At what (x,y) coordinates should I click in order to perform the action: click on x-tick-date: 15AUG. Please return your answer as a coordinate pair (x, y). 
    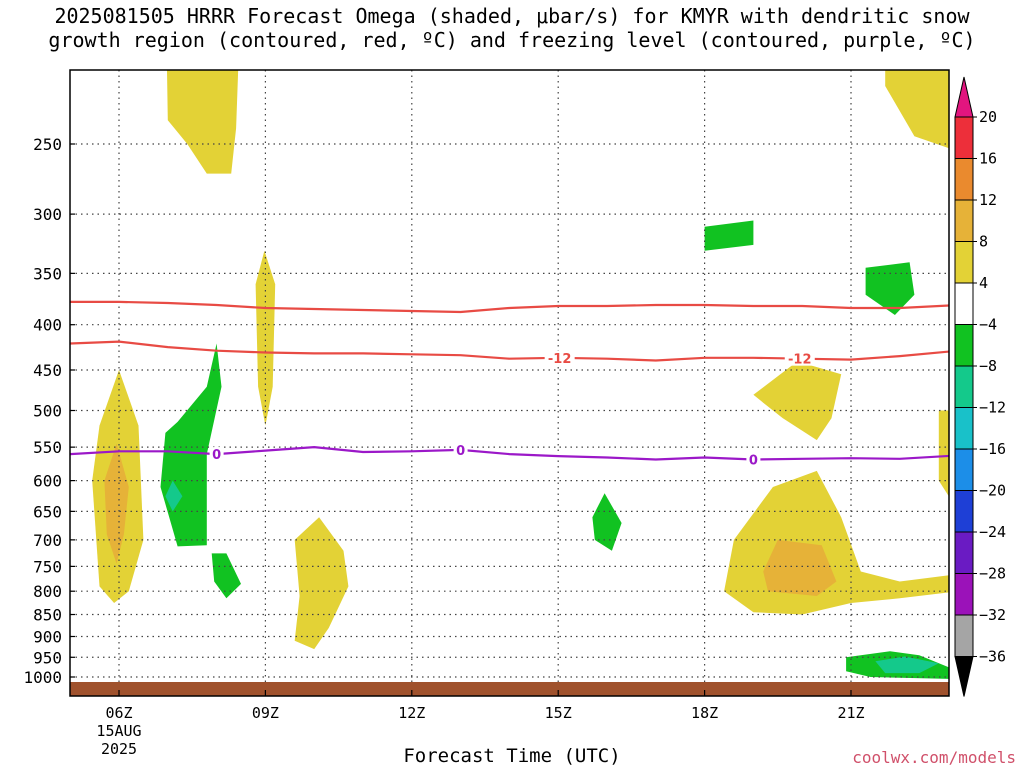
    Looking at the image, I should click on (118, 731).